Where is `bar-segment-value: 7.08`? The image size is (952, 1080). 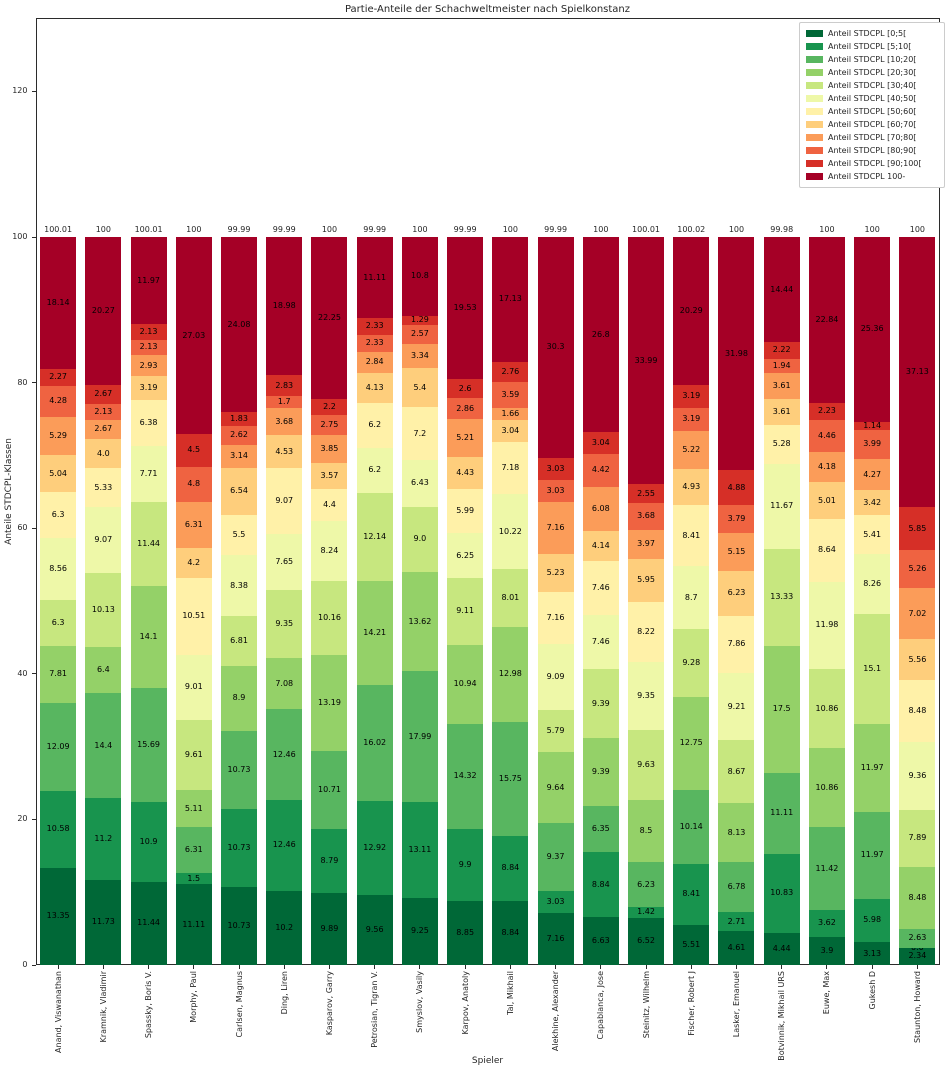
bar-segment-value: 7.08 is located at coordinates (284, 683).